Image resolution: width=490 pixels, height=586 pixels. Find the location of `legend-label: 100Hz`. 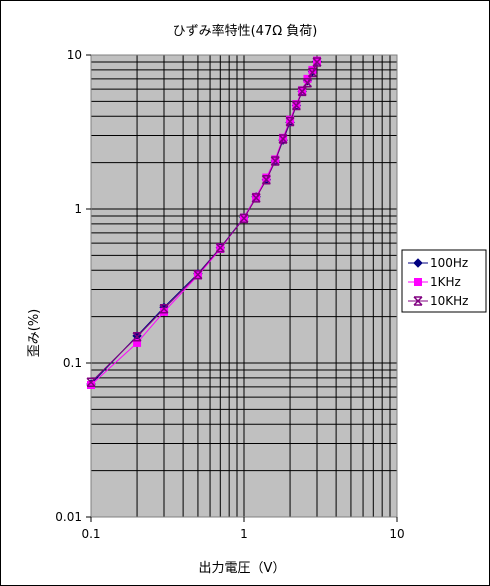

legend-label: 100Hz is located at coordinates (449, 263).